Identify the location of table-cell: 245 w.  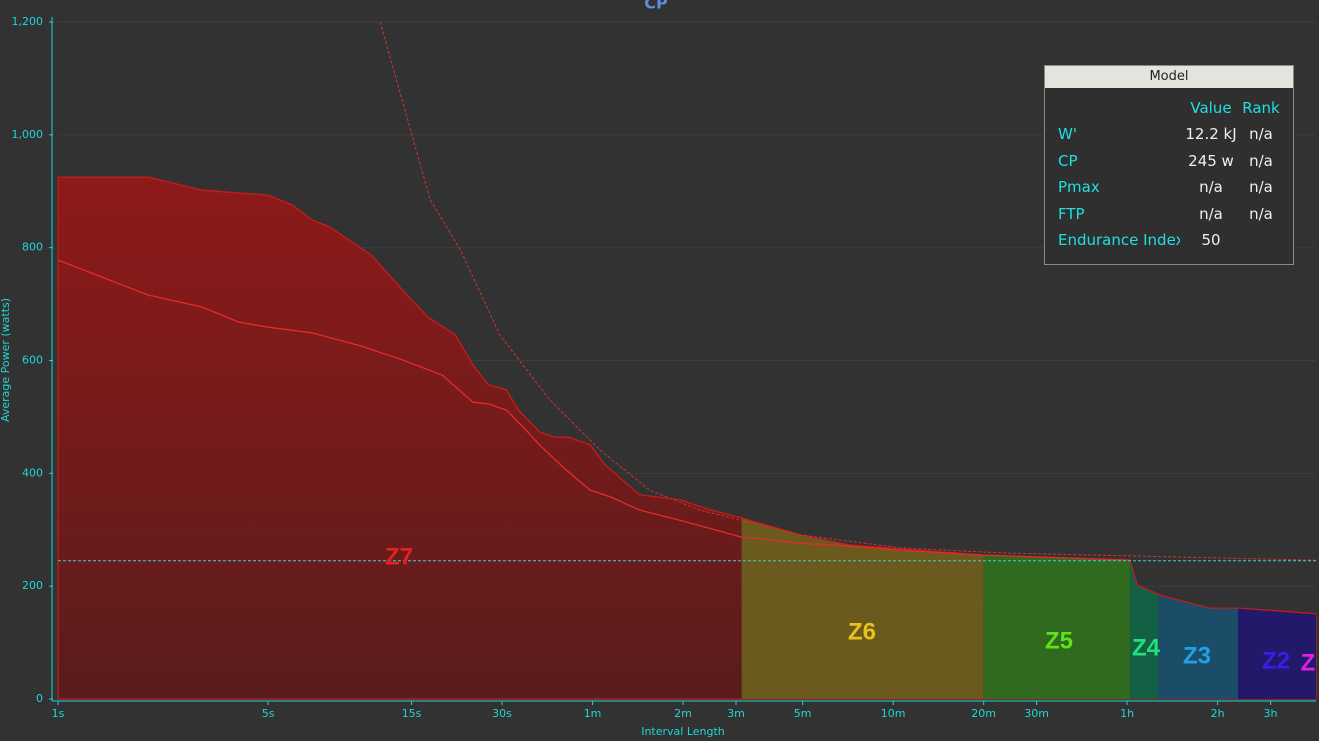
(1211, 160).